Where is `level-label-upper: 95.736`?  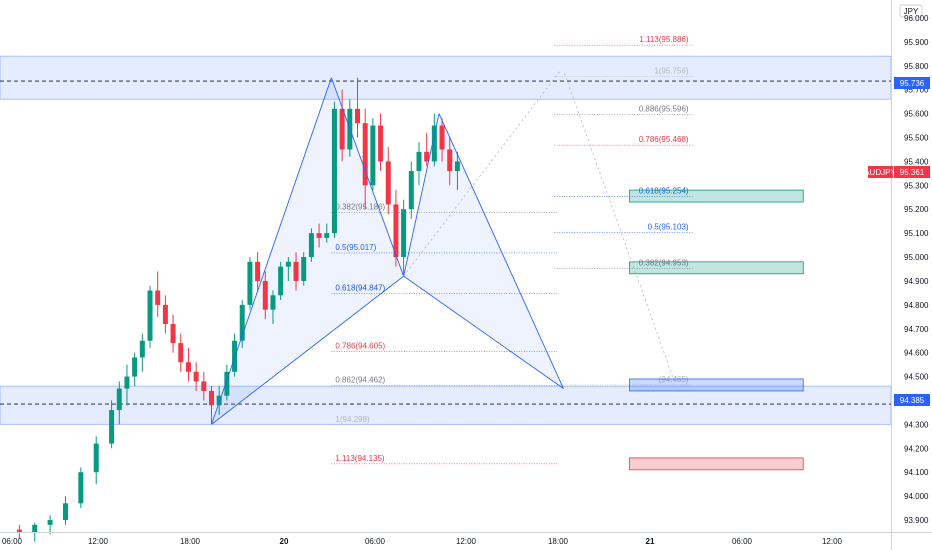
level-label-upper: 95.736 is located at coordinates (912, 83).